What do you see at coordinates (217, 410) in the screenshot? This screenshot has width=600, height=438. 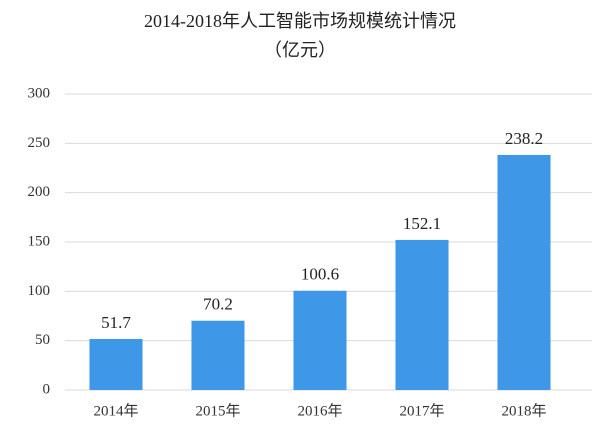 I see `x-tick-label: 2015年` at bounding box center [217, 410].